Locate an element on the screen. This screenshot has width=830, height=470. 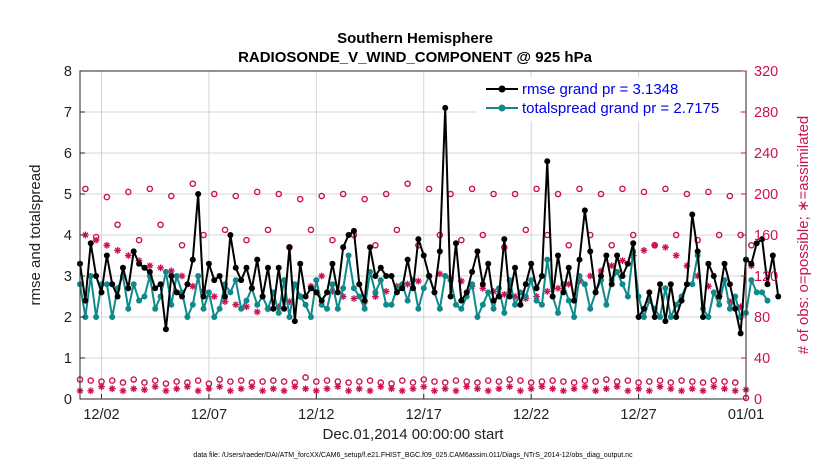
x-tick-label: 12/02 is located at coordinates (101, 415).